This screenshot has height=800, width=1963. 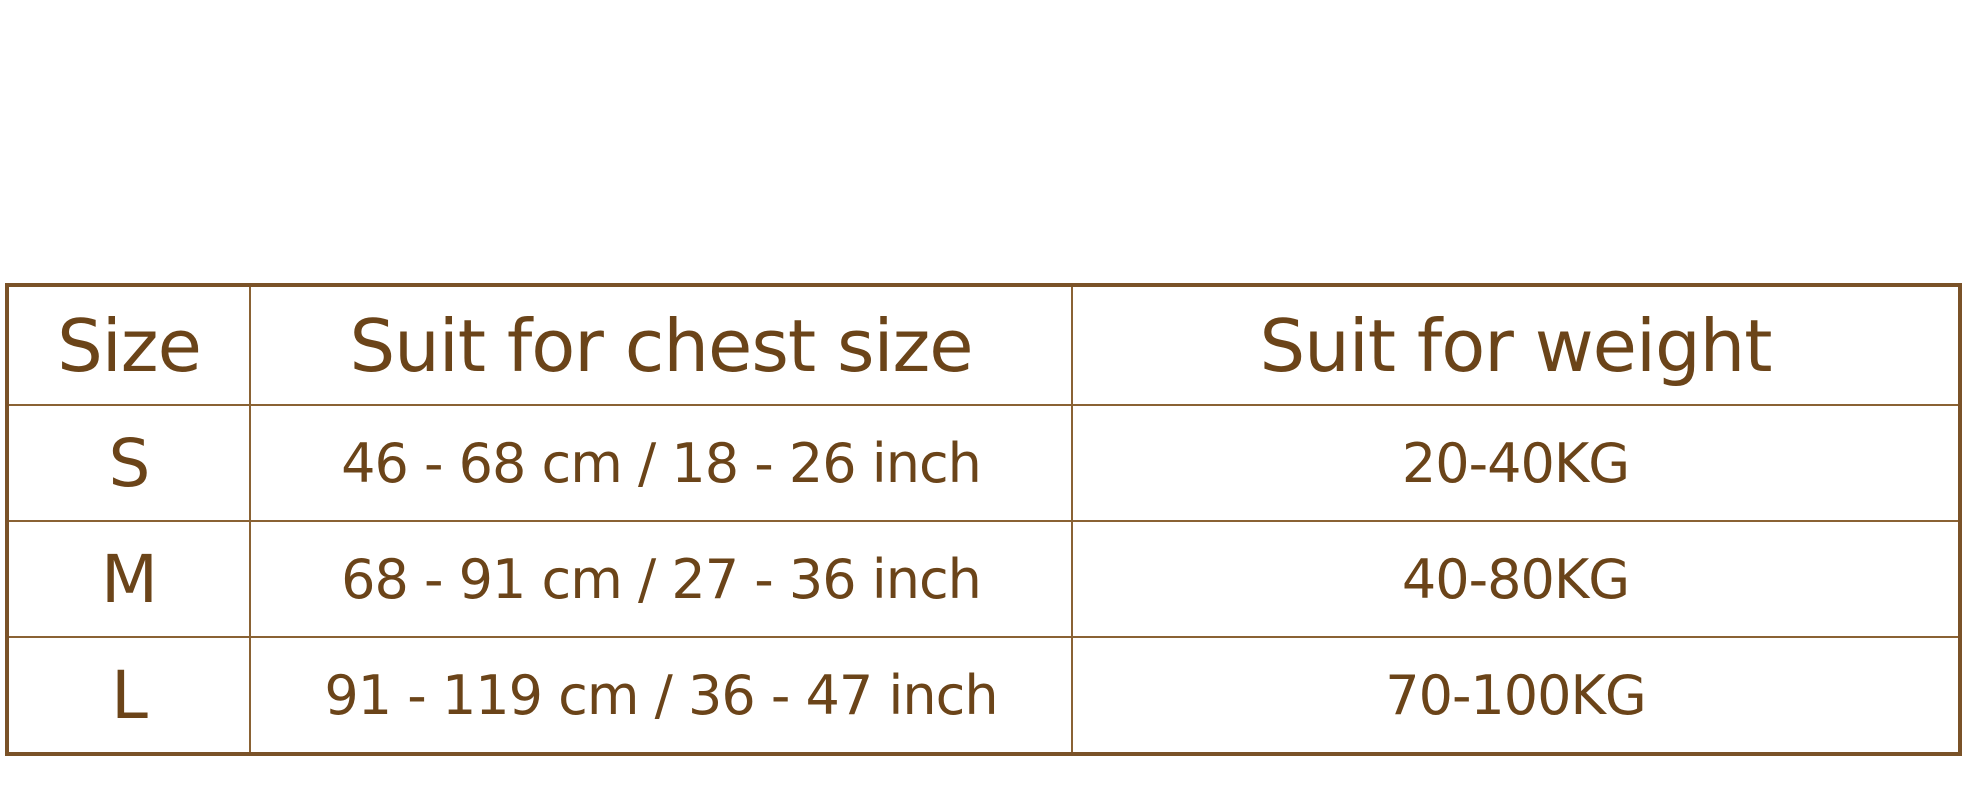 What do you see at coordinates (661, 579) in the screenshot?
I see `table-cell: 68 - 91 cm / 27 - 36 inch` at bounding box center [661, 579].